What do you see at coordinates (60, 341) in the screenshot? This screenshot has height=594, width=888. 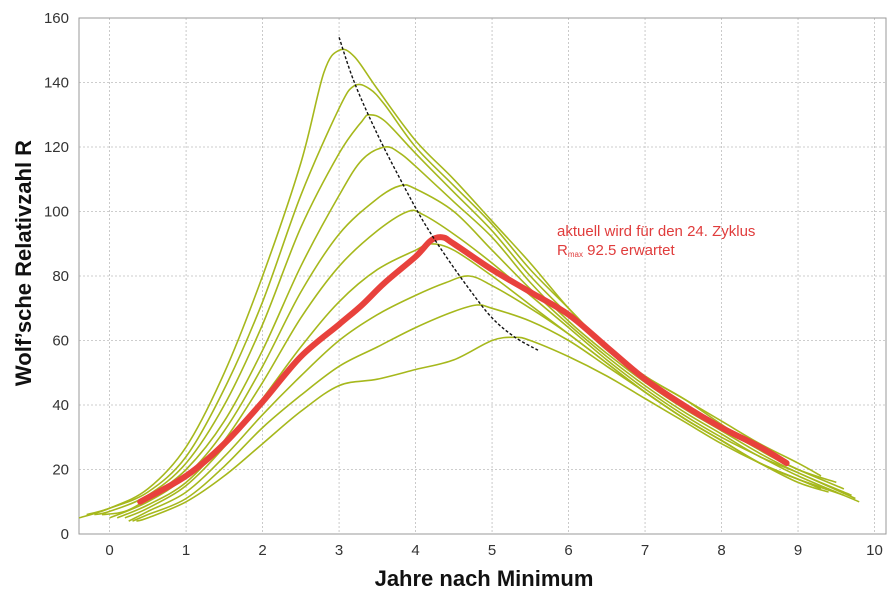 I see `y-tick-label: 60` at bounding box center [60, 341].